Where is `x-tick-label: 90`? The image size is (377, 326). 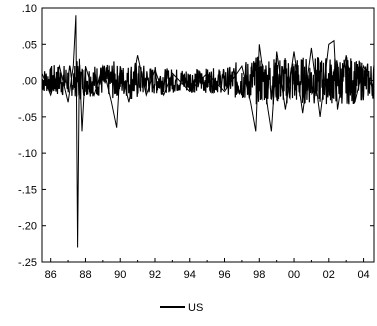
x-tick-label: 90 is located at coordinates (120, 275).